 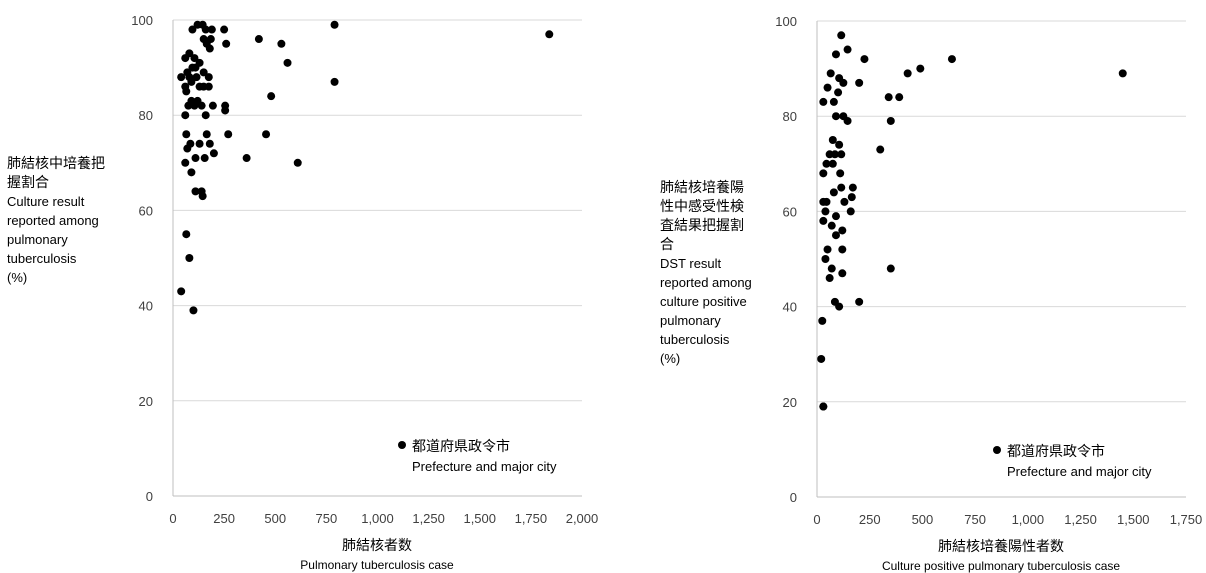 What do you see at coordinates (484, 466) in the screenshot?
I see `legend-label-en: Prefecture and major city` at bounding box center [484, 466].